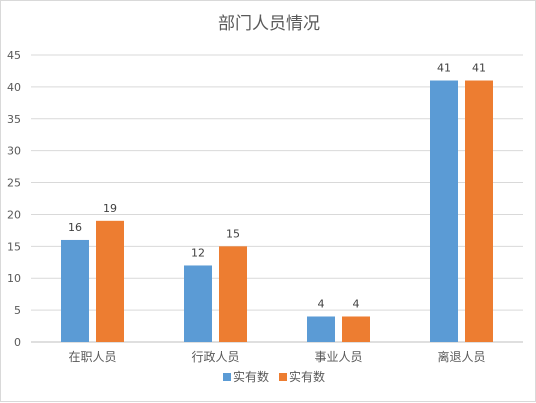 This screenshot has width=536, height=403. What do you see at coordinates (14, 278) in the screenshot?
I see `y-tick-label: 10` at bounding box center [14, 278].